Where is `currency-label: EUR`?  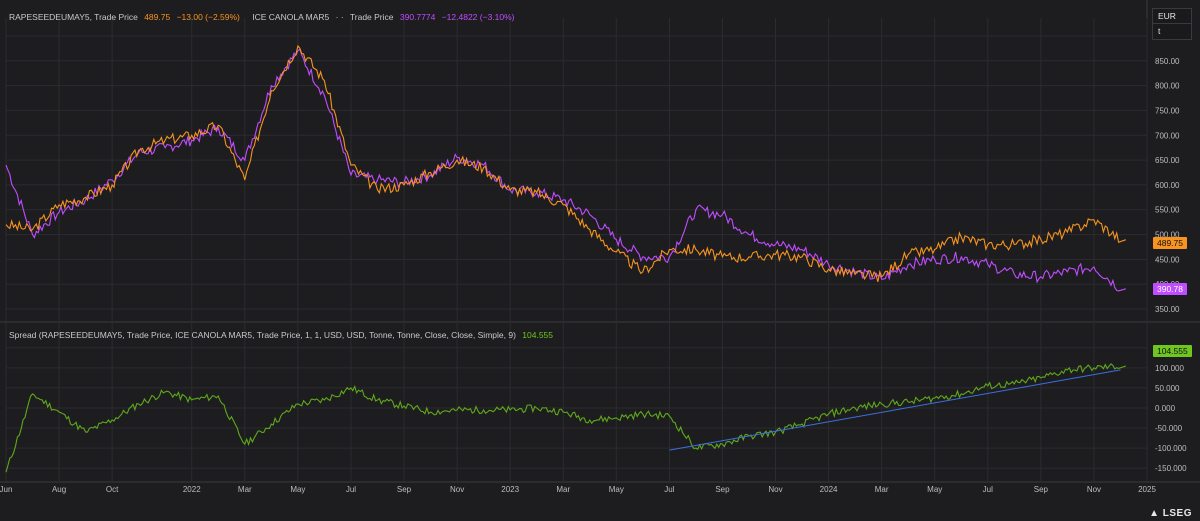
currency-label: EUR is located at coordinates (1167, 16).